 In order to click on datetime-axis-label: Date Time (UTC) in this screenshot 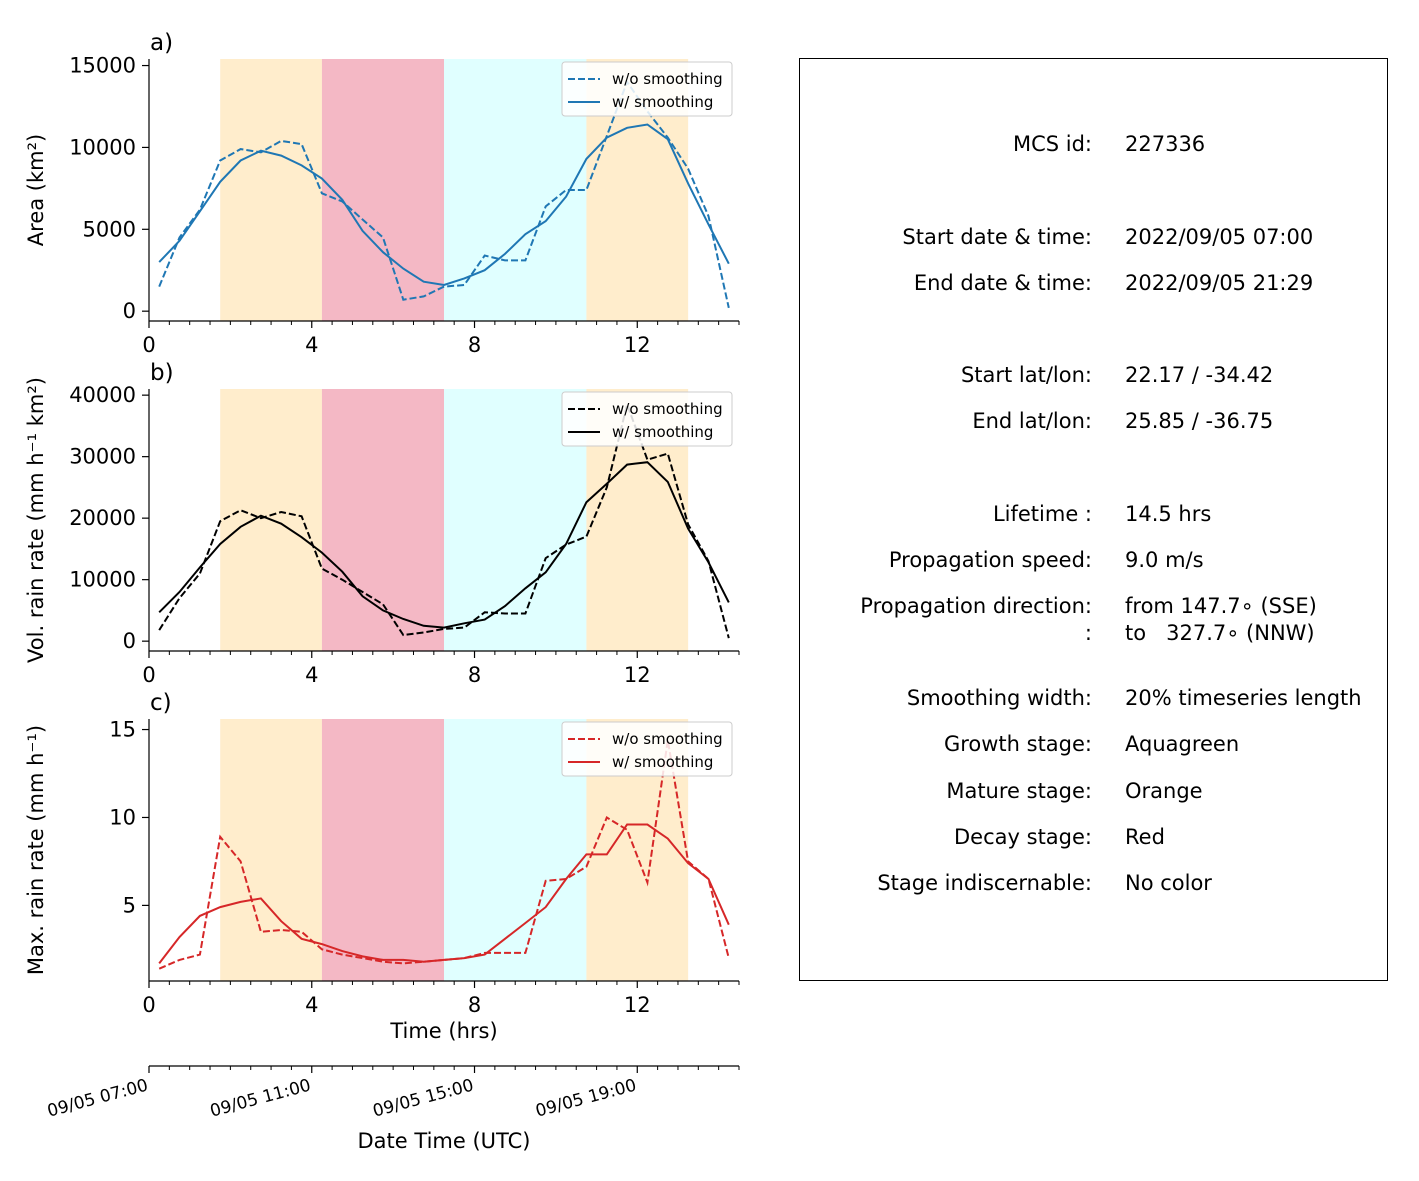, I will do `click(444, 1141)`.